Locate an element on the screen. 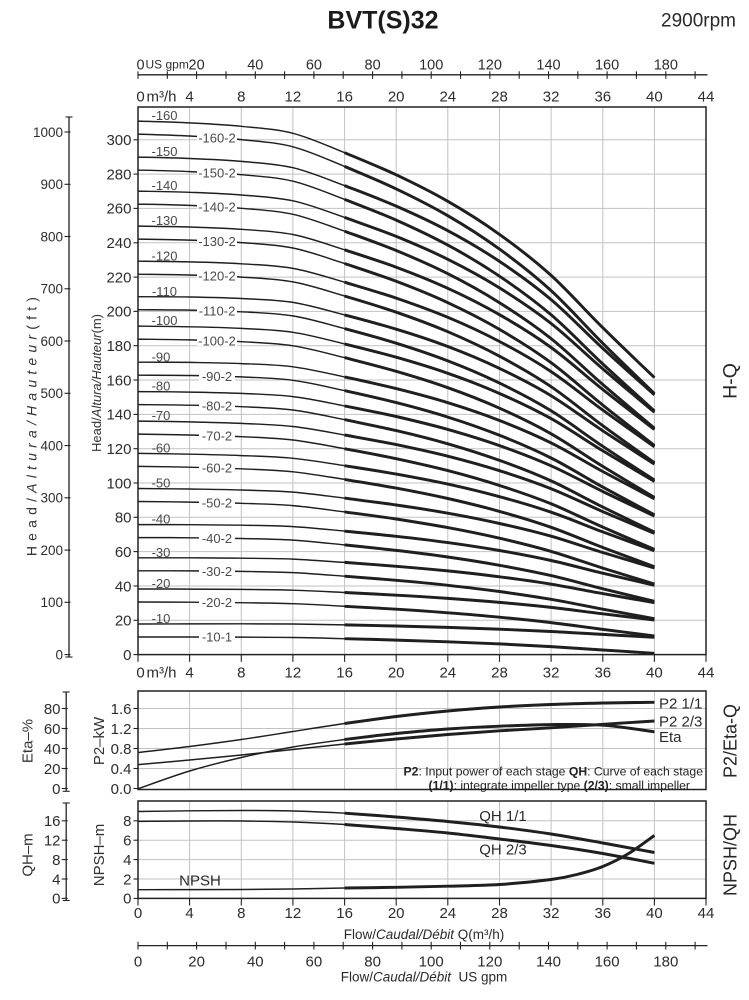 The height and width of the screenshot is (1000, 749). svg-text: -120 is located at coordinates (164, 255).